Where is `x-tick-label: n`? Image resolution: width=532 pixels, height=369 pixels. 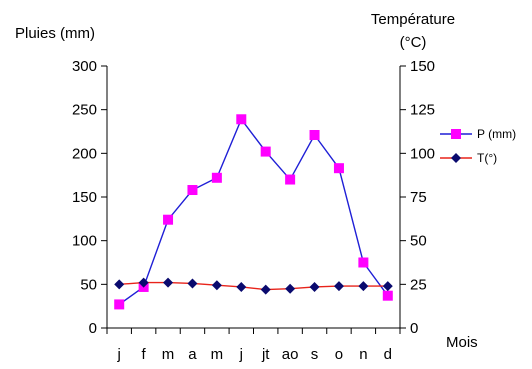
x-tick-label: n is located at coordinates (363, 354).